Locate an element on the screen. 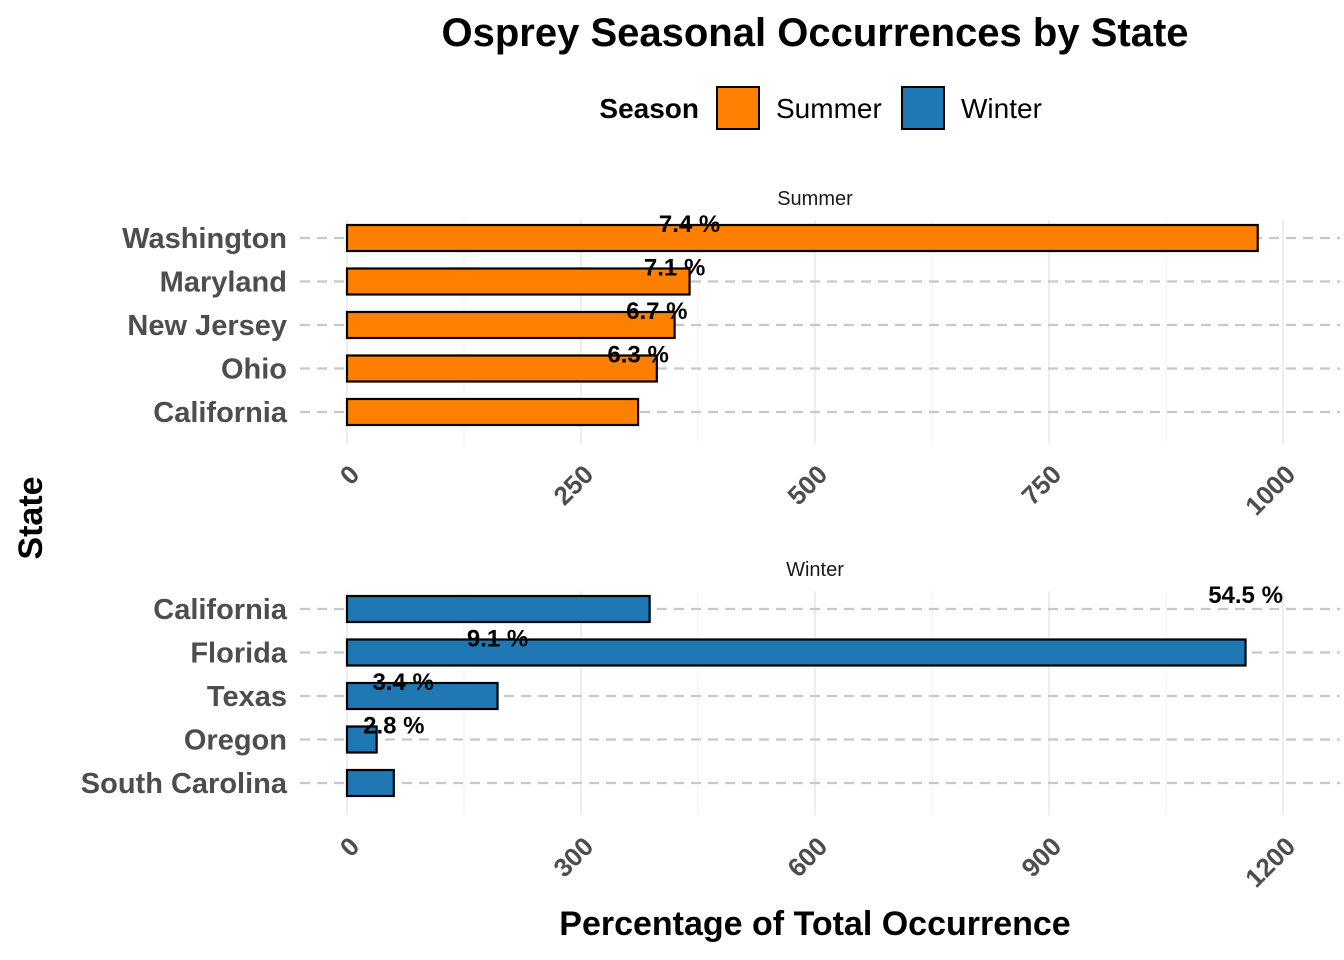 This screenshot has width=1344, height=960. x-tick-label: 750 is located at coordinates (1041, 485).